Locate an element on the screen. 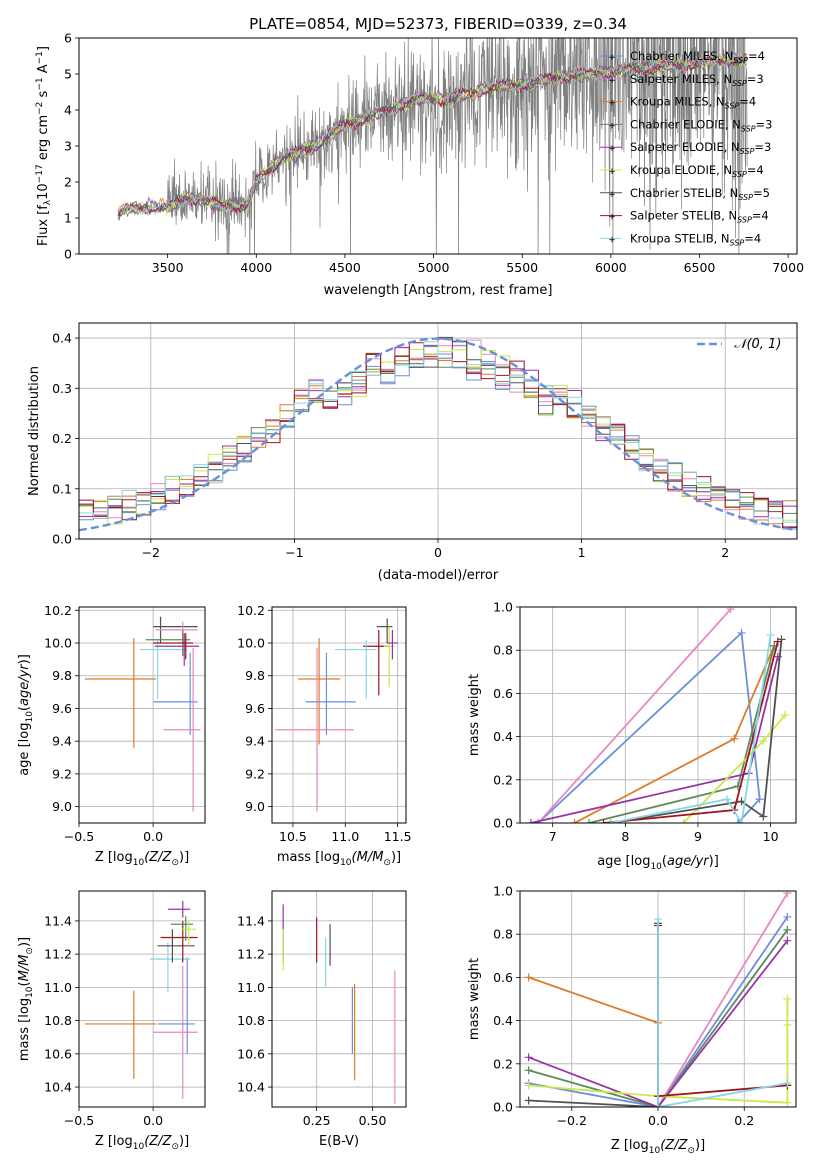 The image size is (819, 1170). y-tick-label: 10.0 is located at coordinates (251, 643).